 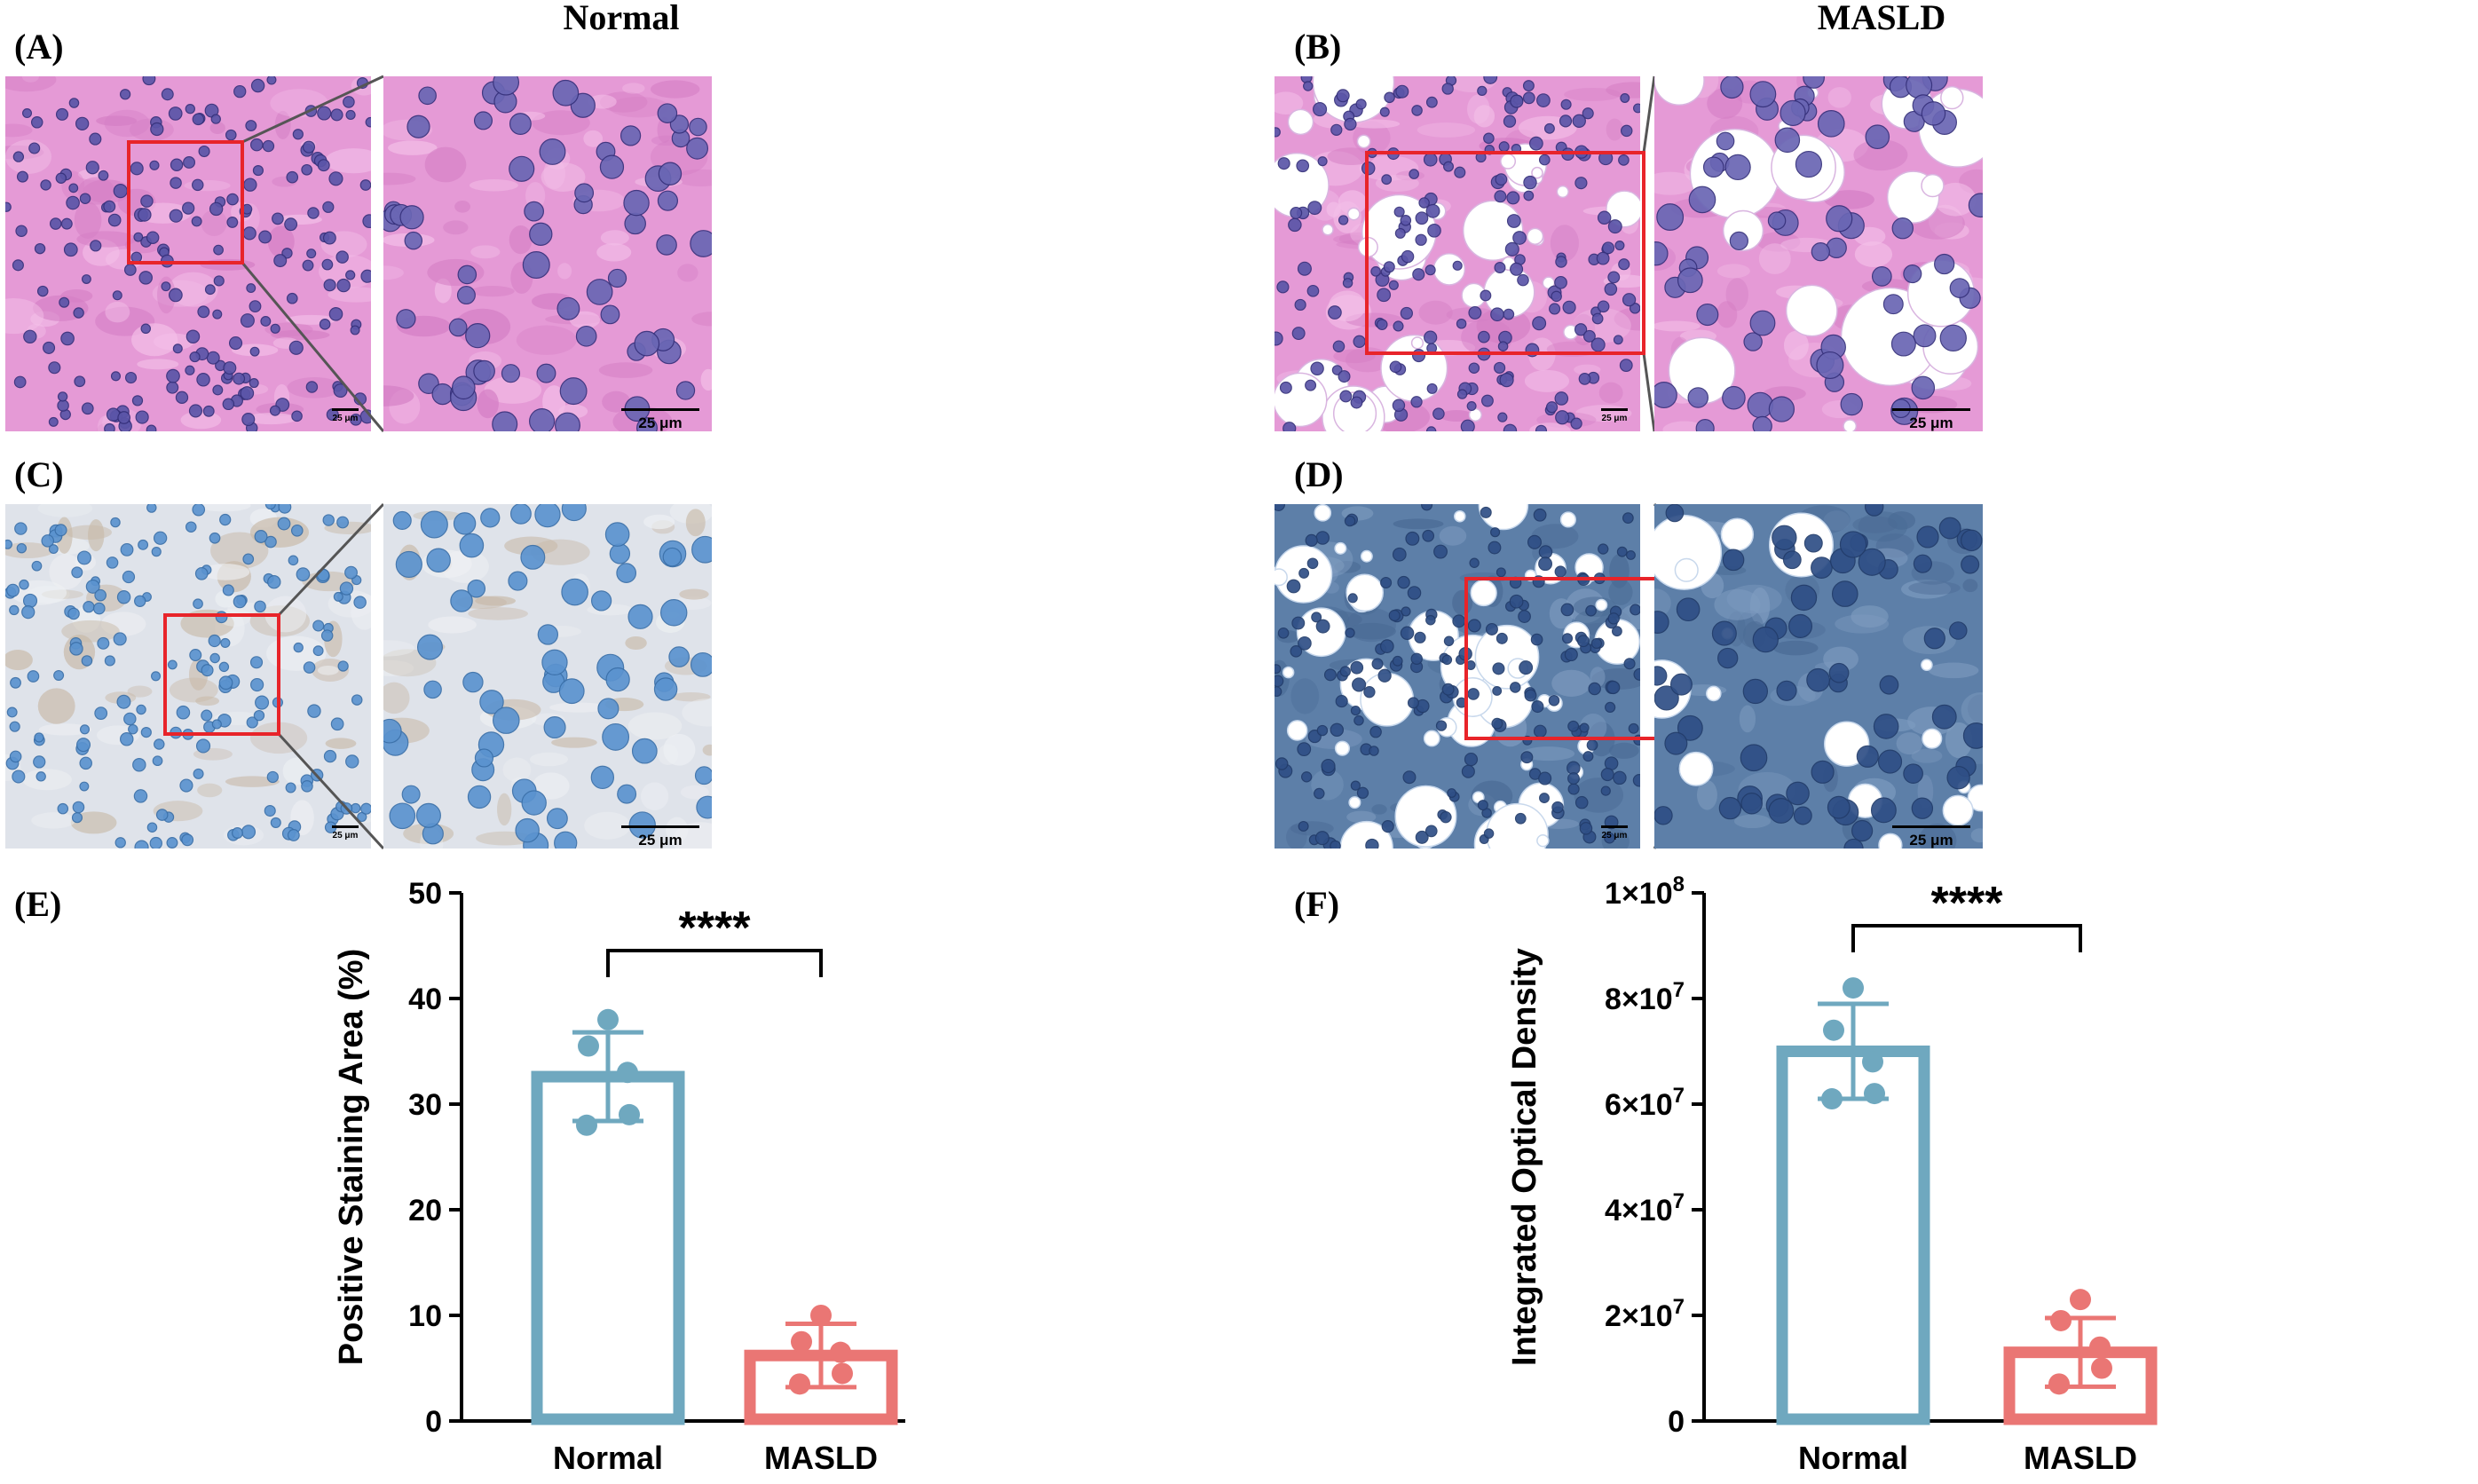 I want to click on y-tick-label: 1×10⁸, so click(x=1645, y=892).